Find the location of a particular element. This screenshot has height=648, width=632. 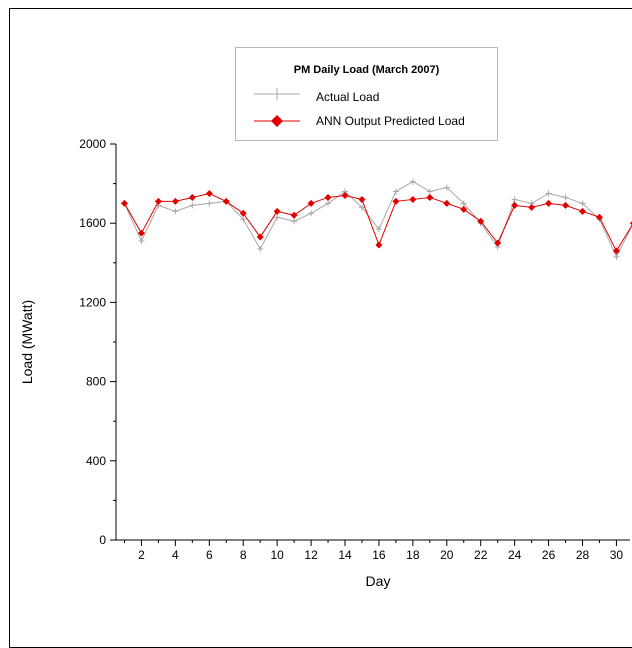

x-tick-label: 16 is located at coordinates (379, 555).